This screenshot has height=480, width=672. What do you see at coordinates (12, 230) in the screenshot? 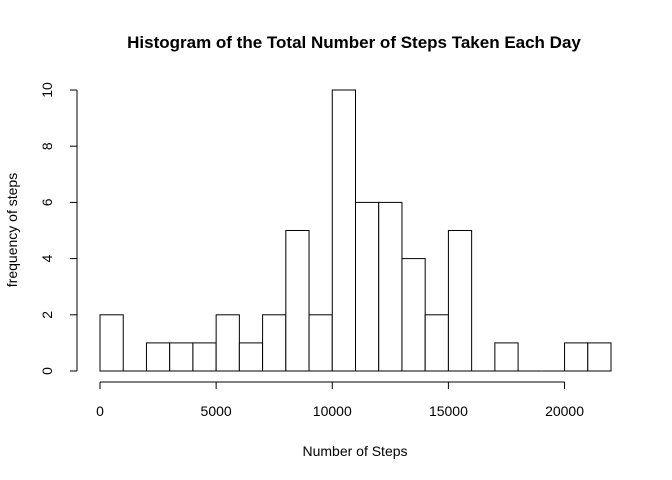
I see `y-axis-label: frequency of steps` at bounding box center [12, 230].